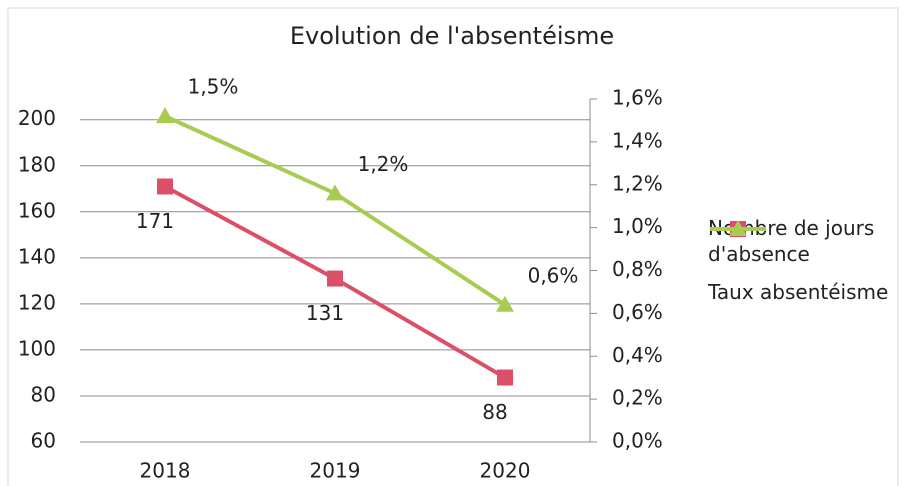 Image resolution: width=905 pixels, height=486 pixels. Describe the element at coordinates (335, 471) in the screenshot. I see `x-tick-label: 2019` at that location.